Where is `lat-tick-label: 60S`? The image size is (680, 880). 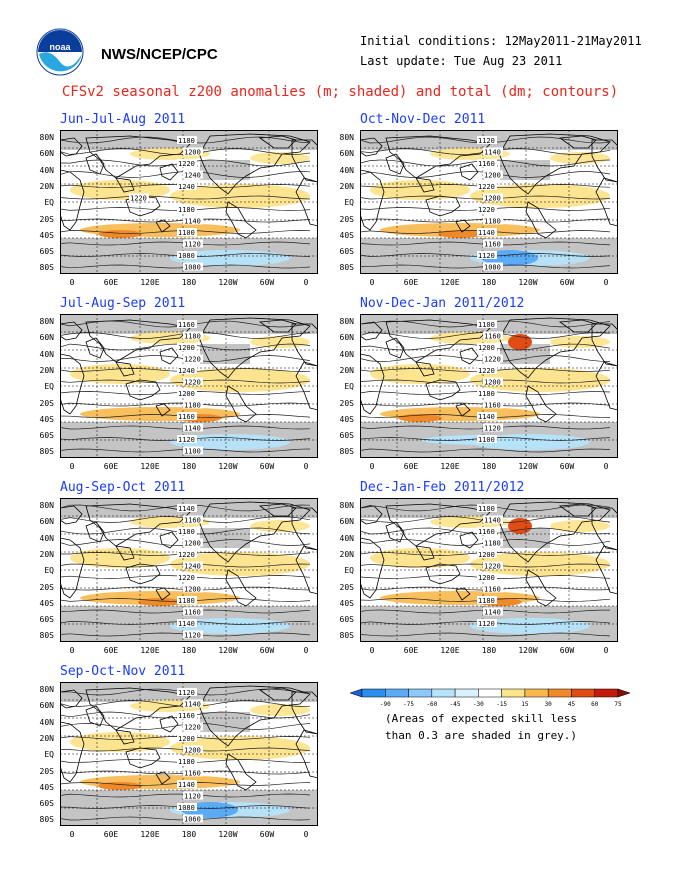
lat-tick-label: 60S is located at coordinates (346, 620).